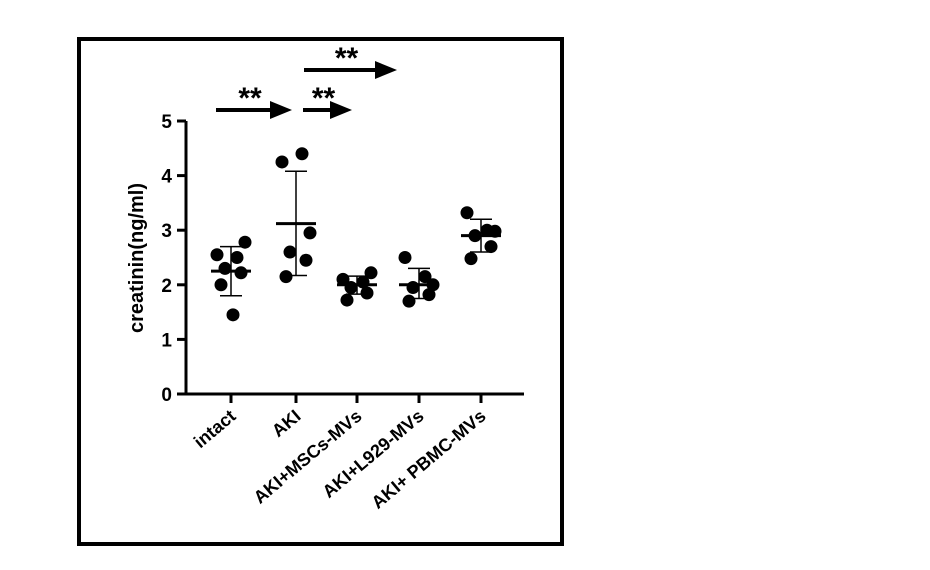 Image resolution: width=930 pixels, height=570 pixels. Describe the element at coordinates (308, 457) in the screenshot. I see `x-tick-label: AKI+MSCs-MVs` at that location.